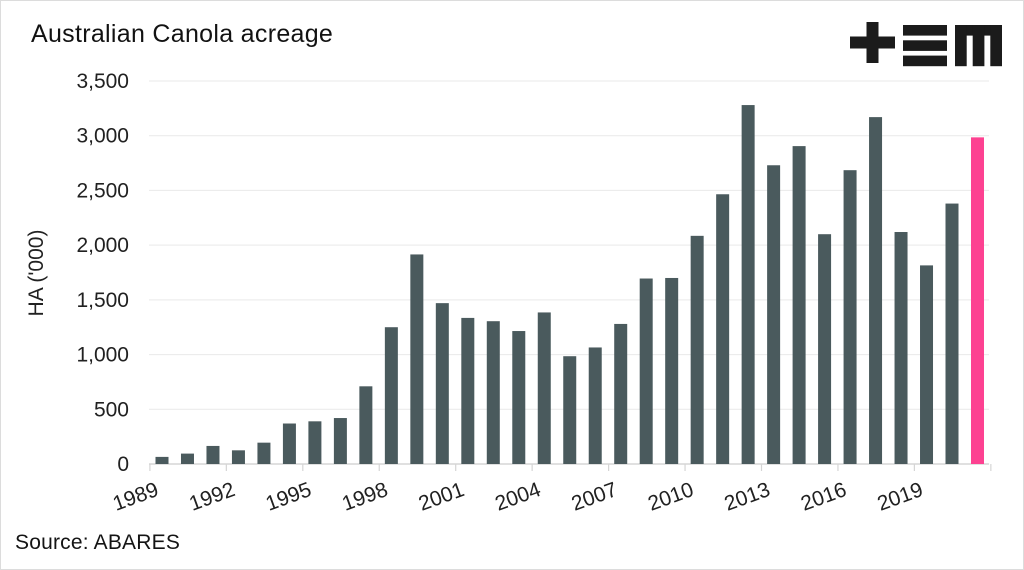 This screenshot has height=570, width=1024. I want to click on y-tick-label: 2,000, so click(102, 245).